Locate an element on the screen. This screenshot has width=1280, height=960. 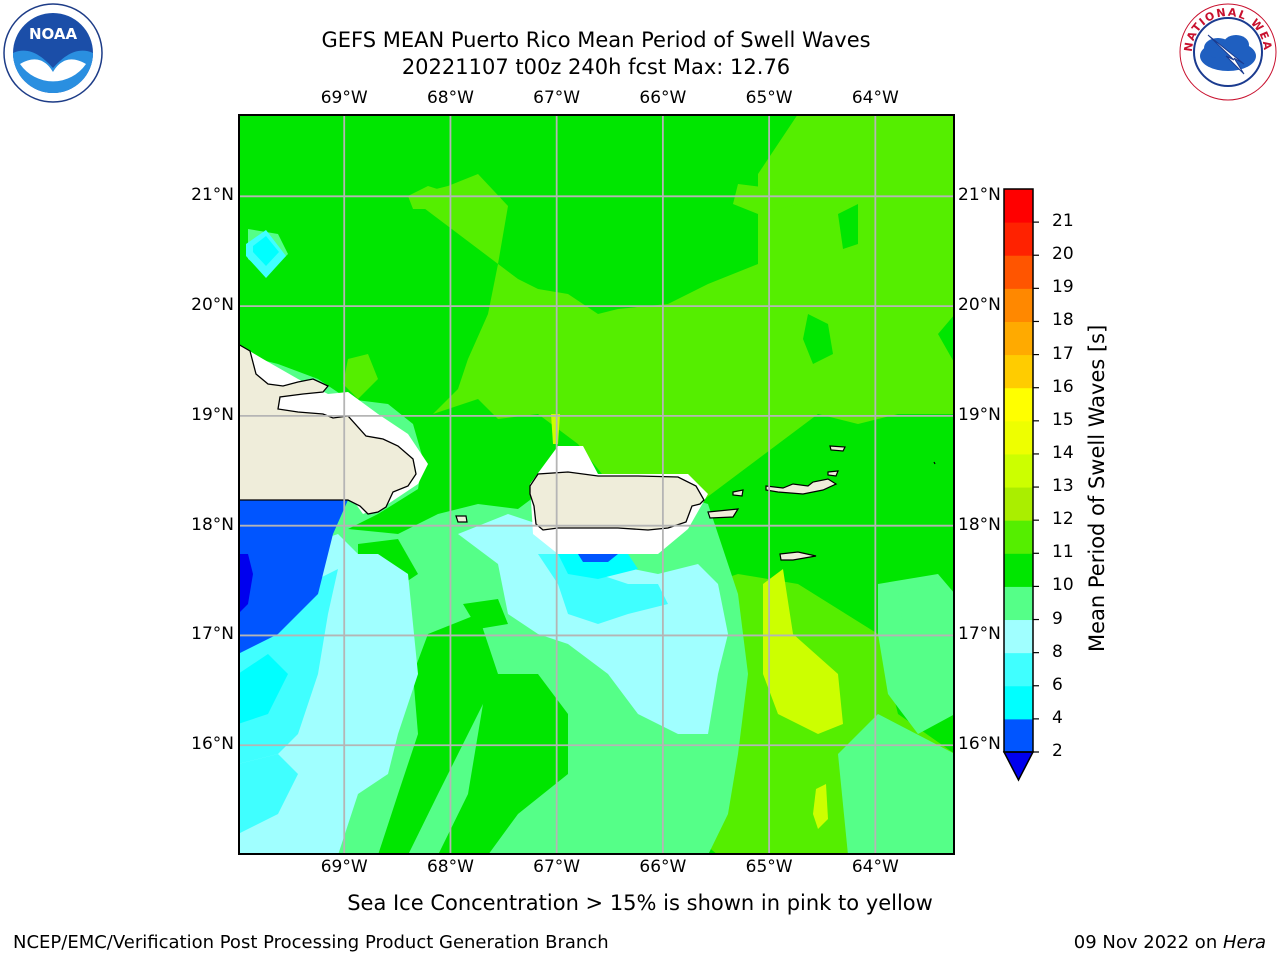
nws-logo: NATIONAL WEATHER SERVICE is located at coordinates (1227, 51).